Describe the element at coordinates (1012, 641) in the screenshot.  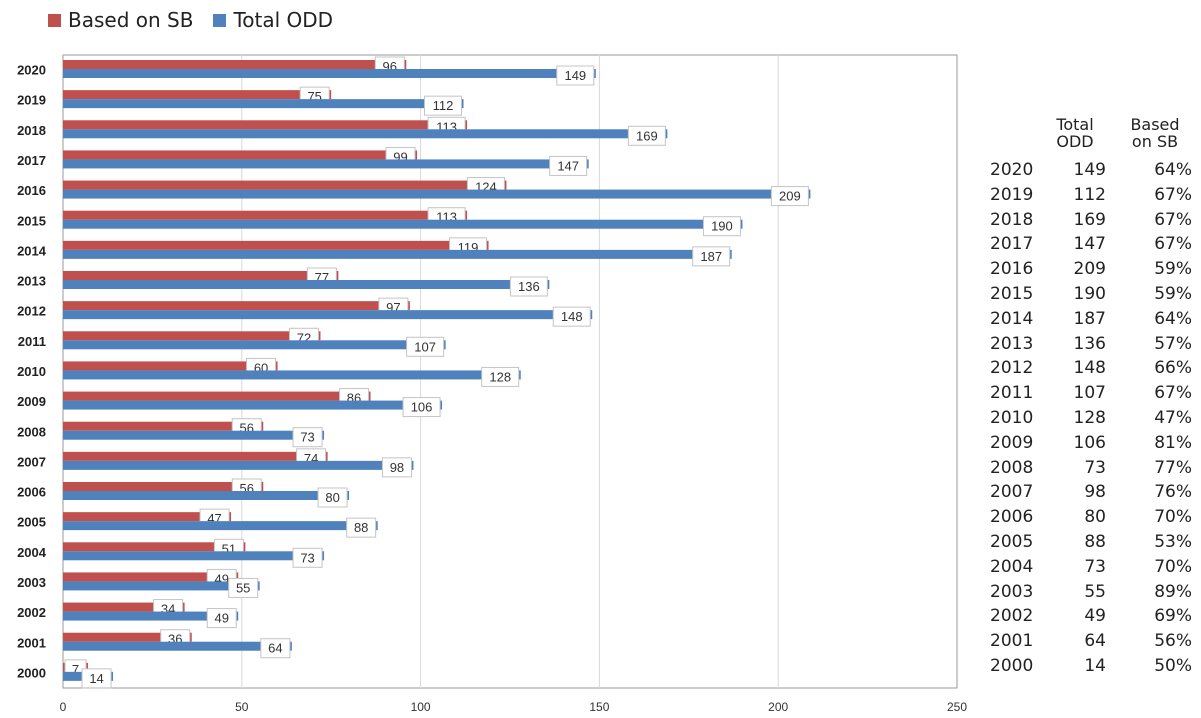
I see `table-cell-year: 2001` at that location.